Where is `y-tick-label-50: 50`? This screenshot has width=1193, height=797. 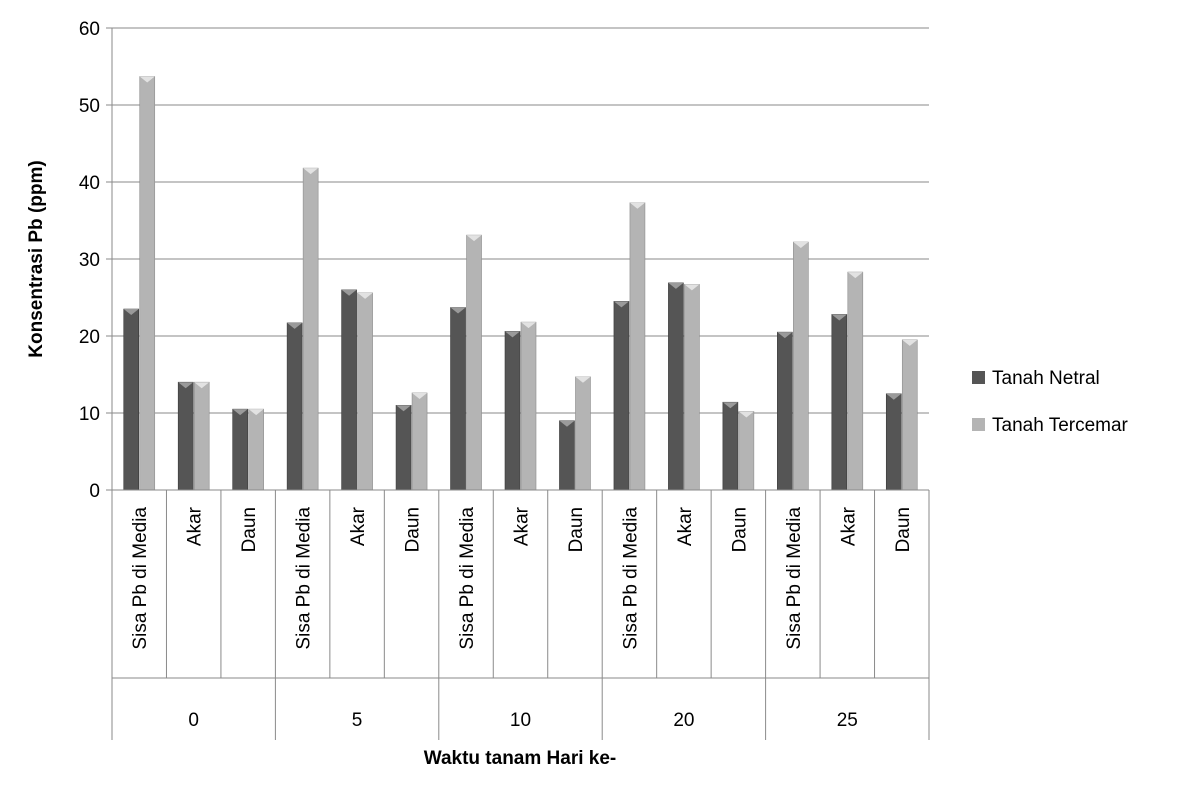 y-tick-label-50: 50 is located at coordinates (89, 106).